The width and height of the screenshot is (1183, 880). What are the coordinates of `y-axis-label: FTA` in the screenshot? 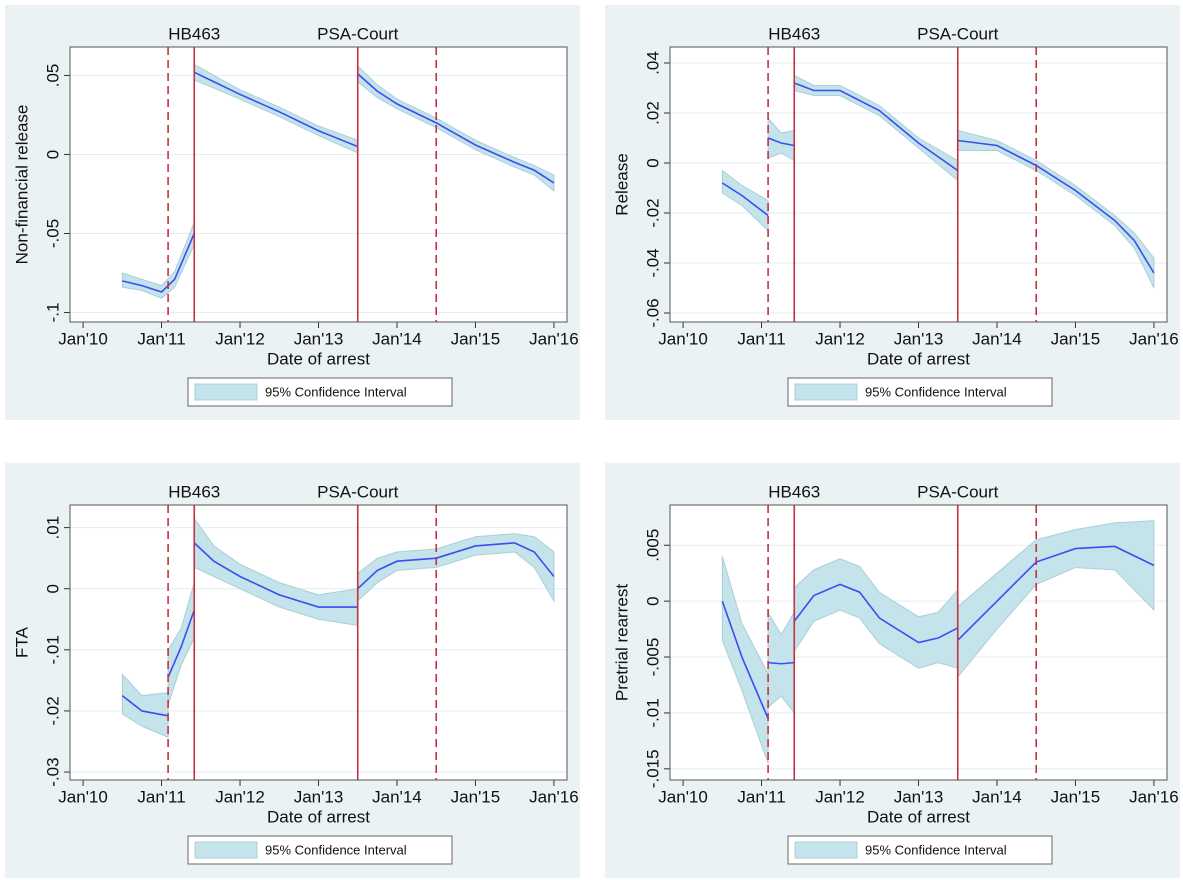 It's located at (21, 642).